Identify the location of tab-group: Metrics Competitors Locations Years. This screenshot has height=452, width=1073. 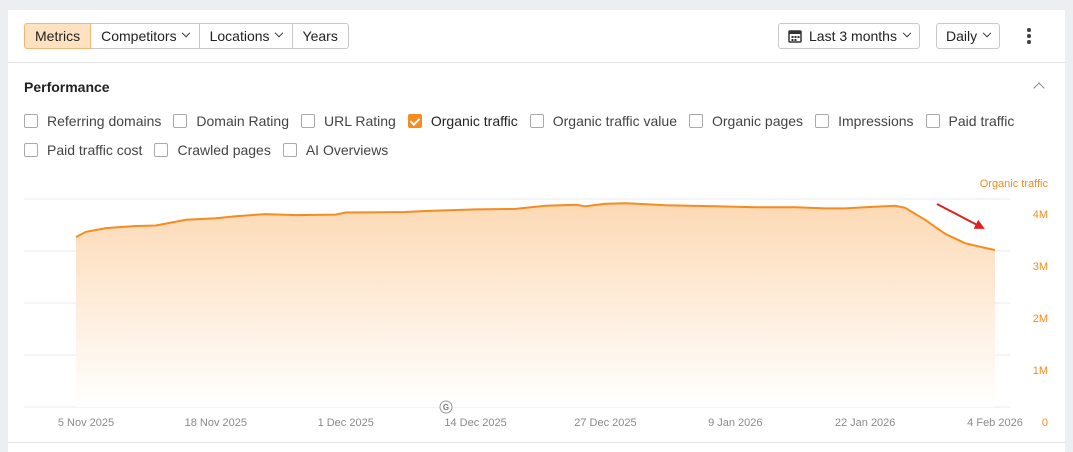
(186, 36).